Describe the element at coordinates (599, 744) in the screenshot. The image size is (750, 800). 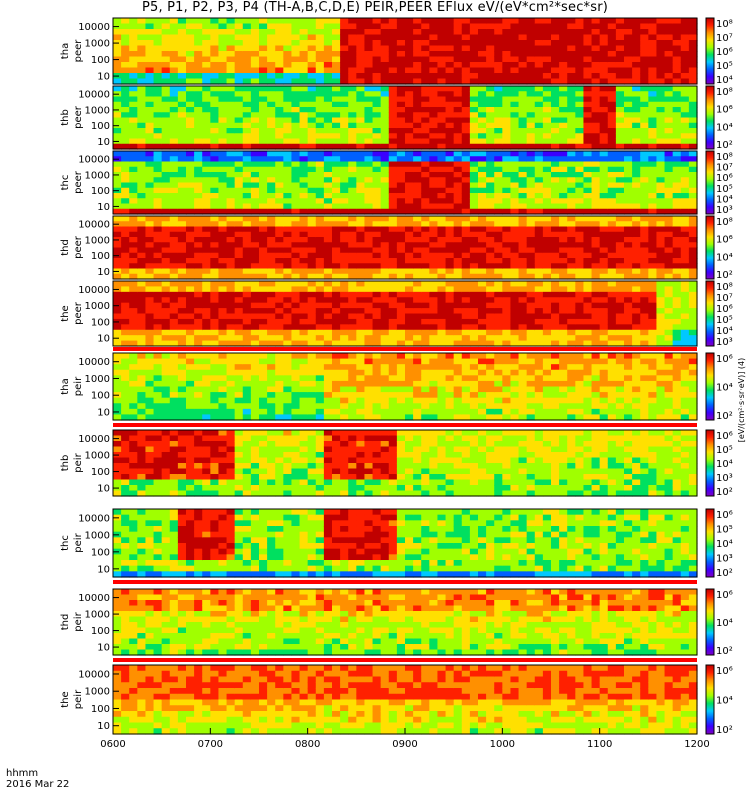
I see `x-tick-label: 1100` at that location.